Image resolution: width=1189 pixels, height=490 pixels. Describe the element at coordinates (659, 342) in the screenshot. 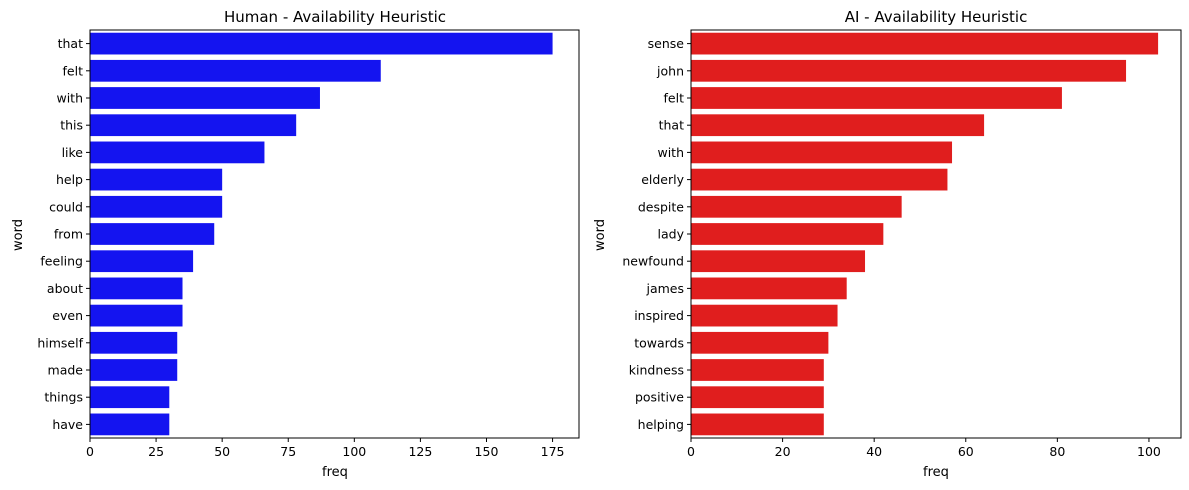

I see `y-tick-label: towards` at that location.